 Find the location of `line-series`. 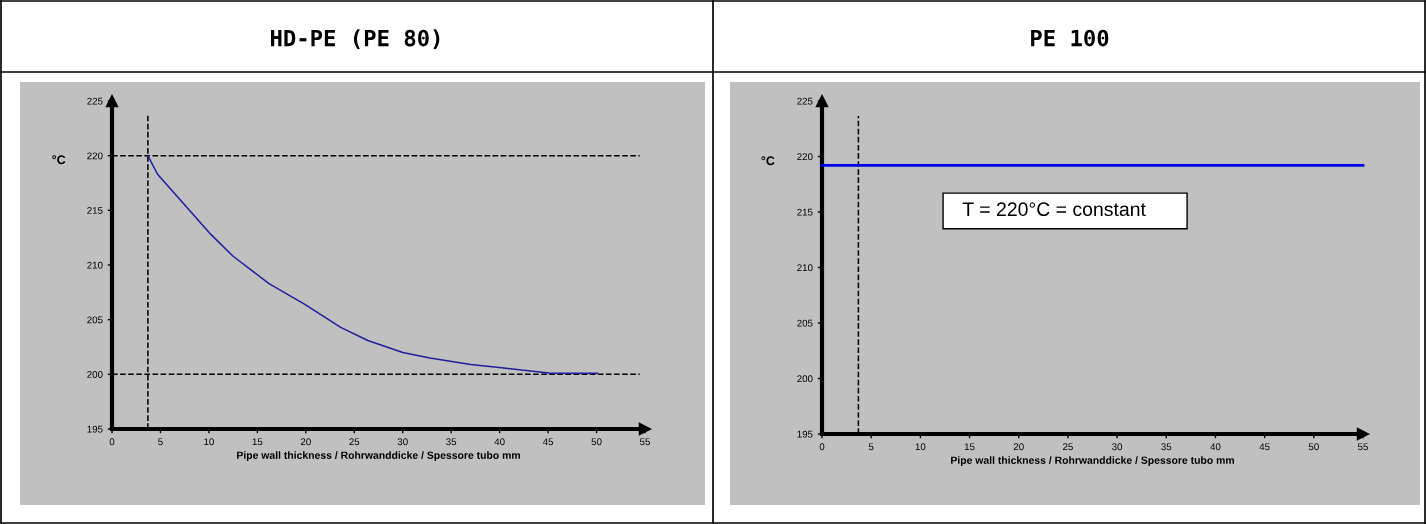

line-series is located at coordinates (373, 264).